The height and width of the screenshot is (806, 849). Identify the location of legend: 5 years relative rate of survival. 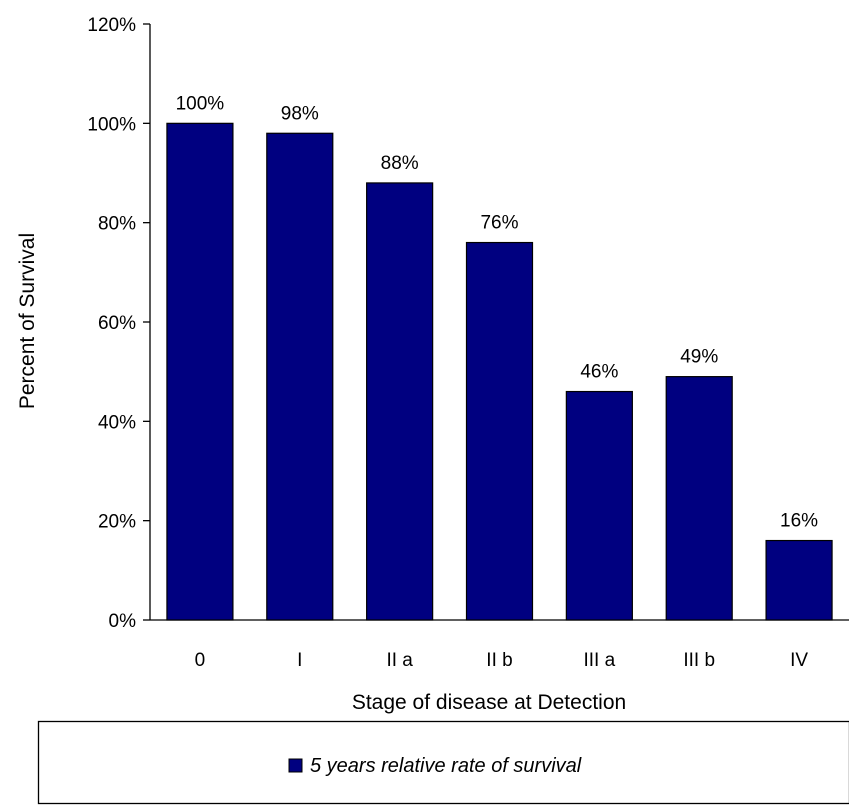
(443, 762).